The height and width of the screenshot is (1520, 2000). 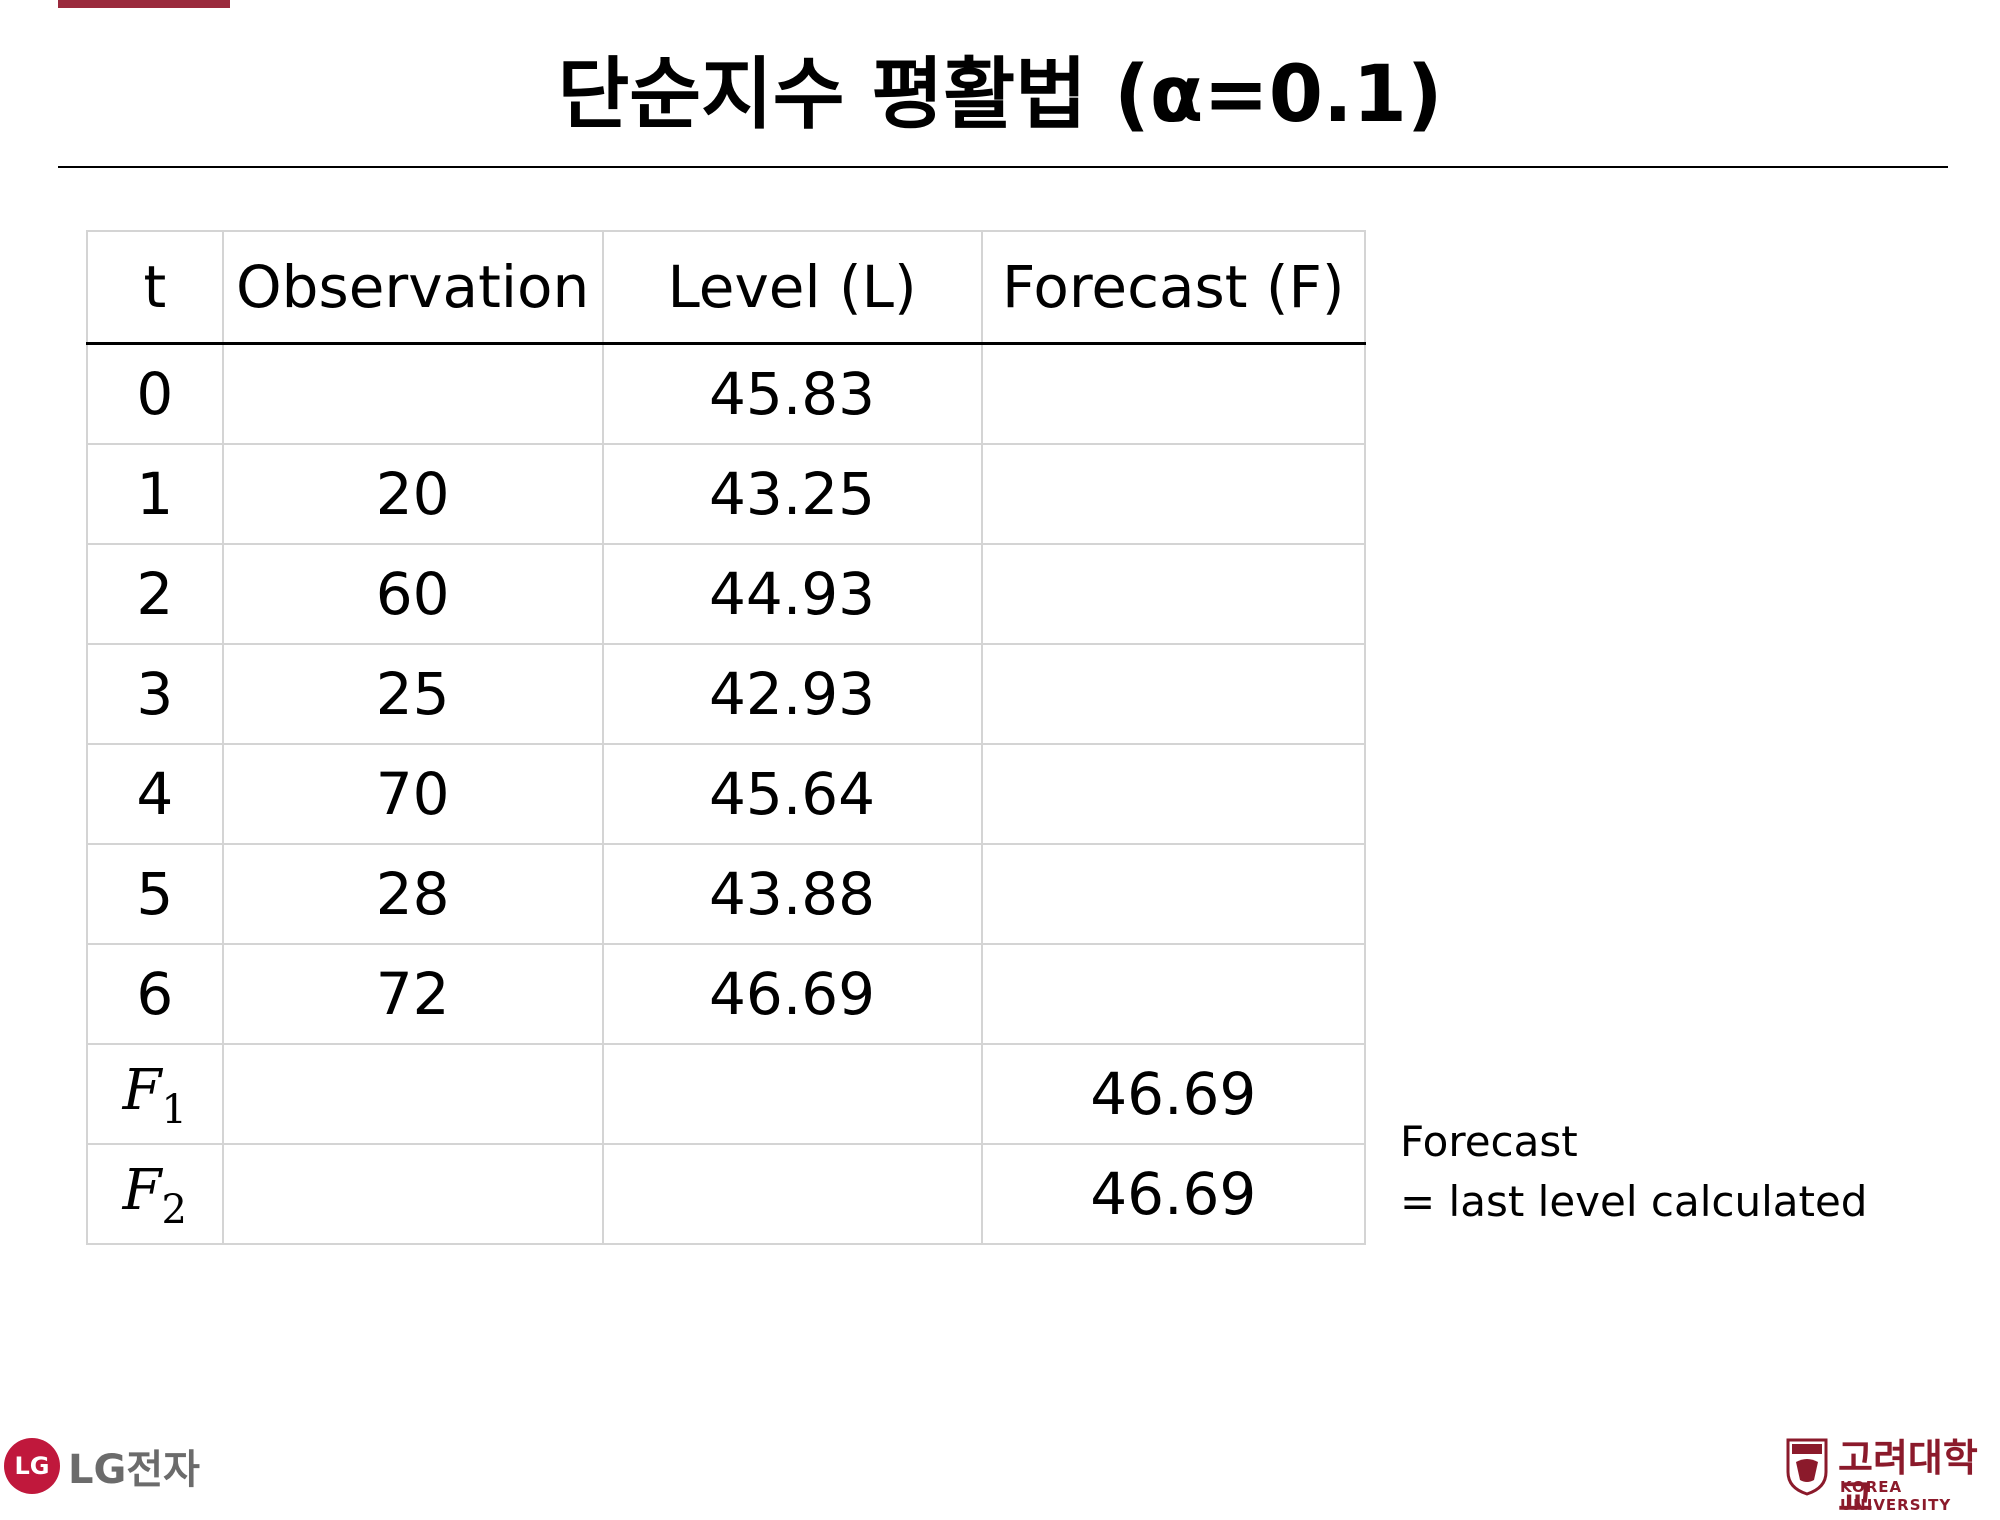 What do you see at coordinates (412, 894) in the screenshot?
I see `cell-observation: 28` at bounding box center [412, 894].